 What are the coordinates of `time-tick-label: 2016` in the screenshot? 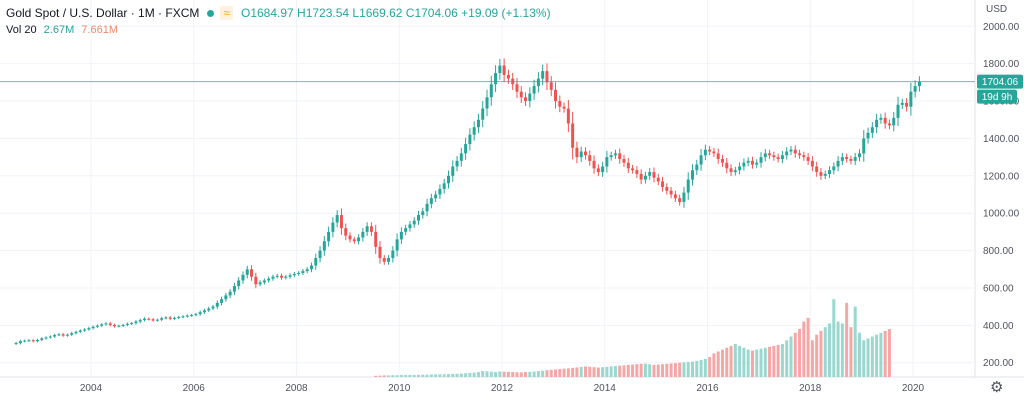 It's located at (707, 388).